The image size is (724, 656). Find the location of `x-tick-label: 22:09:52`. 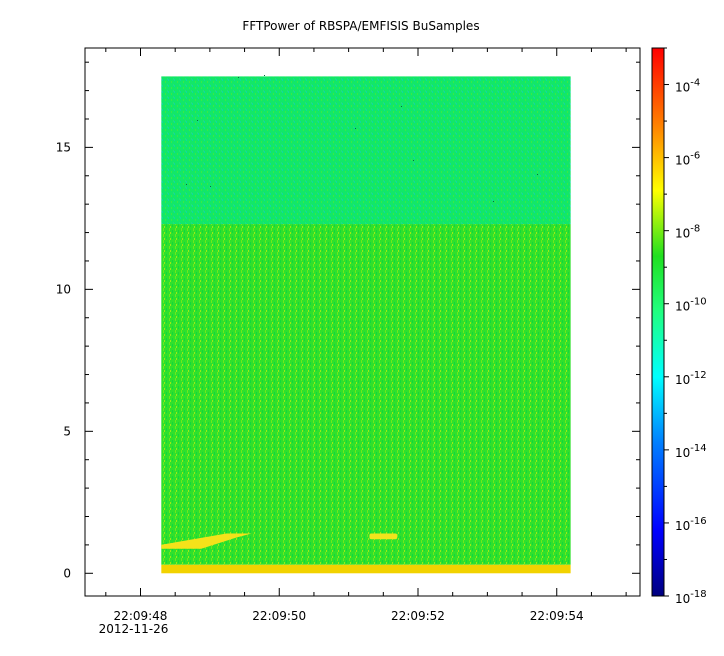

x-tick-label: 22:09:52 is located at coordinates (418, 616).